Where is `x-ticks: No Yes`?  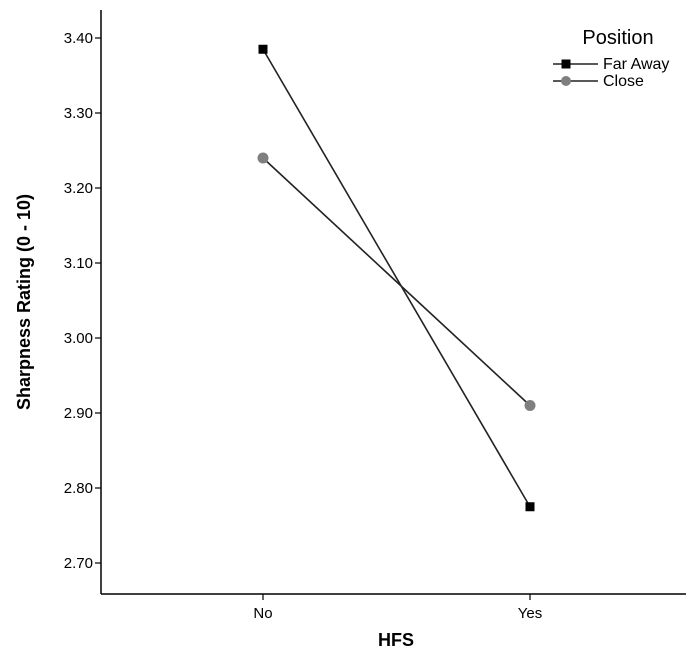 x-ticks: No Yes is located at coordinates (397, 608).